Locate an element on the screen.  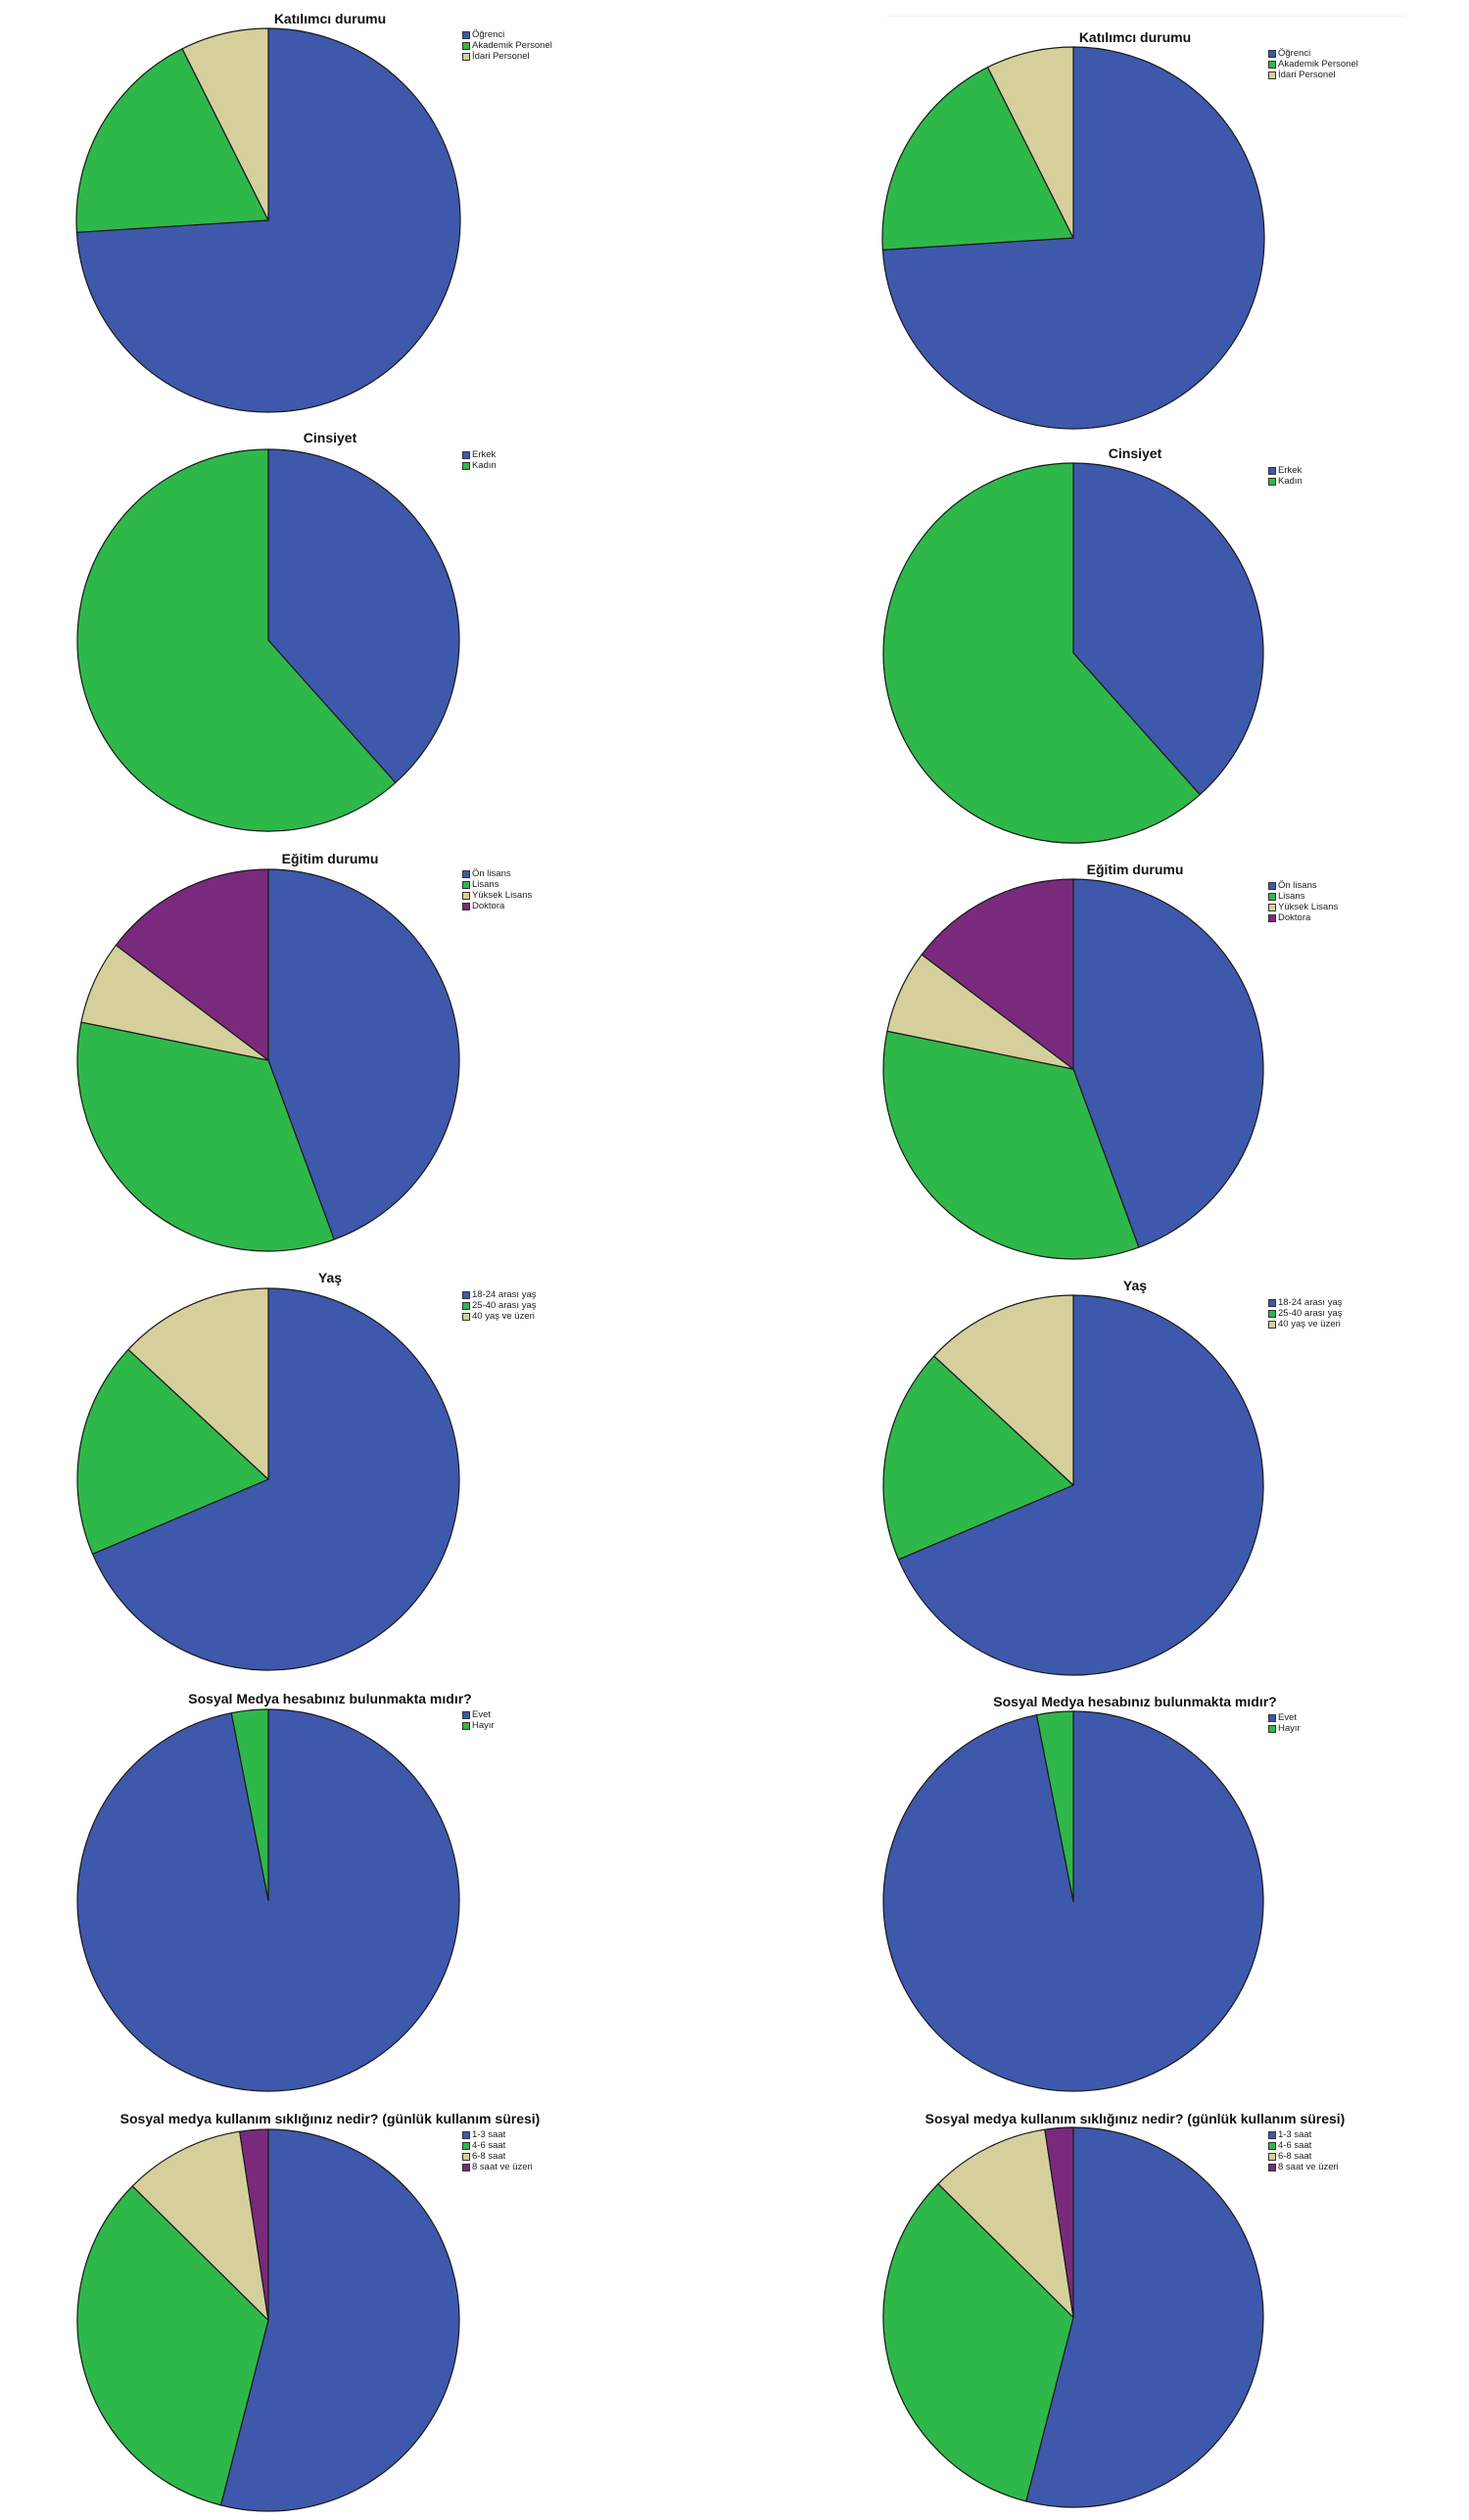
legend-item: 1-3 saat is located at coordinates (497, 2134).